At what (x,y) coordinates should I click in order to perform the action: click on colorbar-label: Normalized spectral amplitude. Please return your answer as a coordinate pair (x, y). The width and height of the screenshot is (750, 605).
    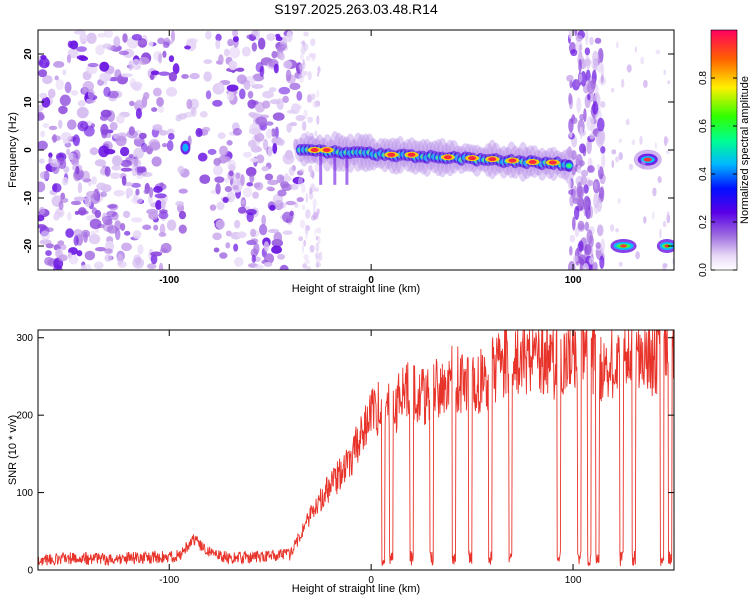
    Looking at the image, I should click on (744, 150).